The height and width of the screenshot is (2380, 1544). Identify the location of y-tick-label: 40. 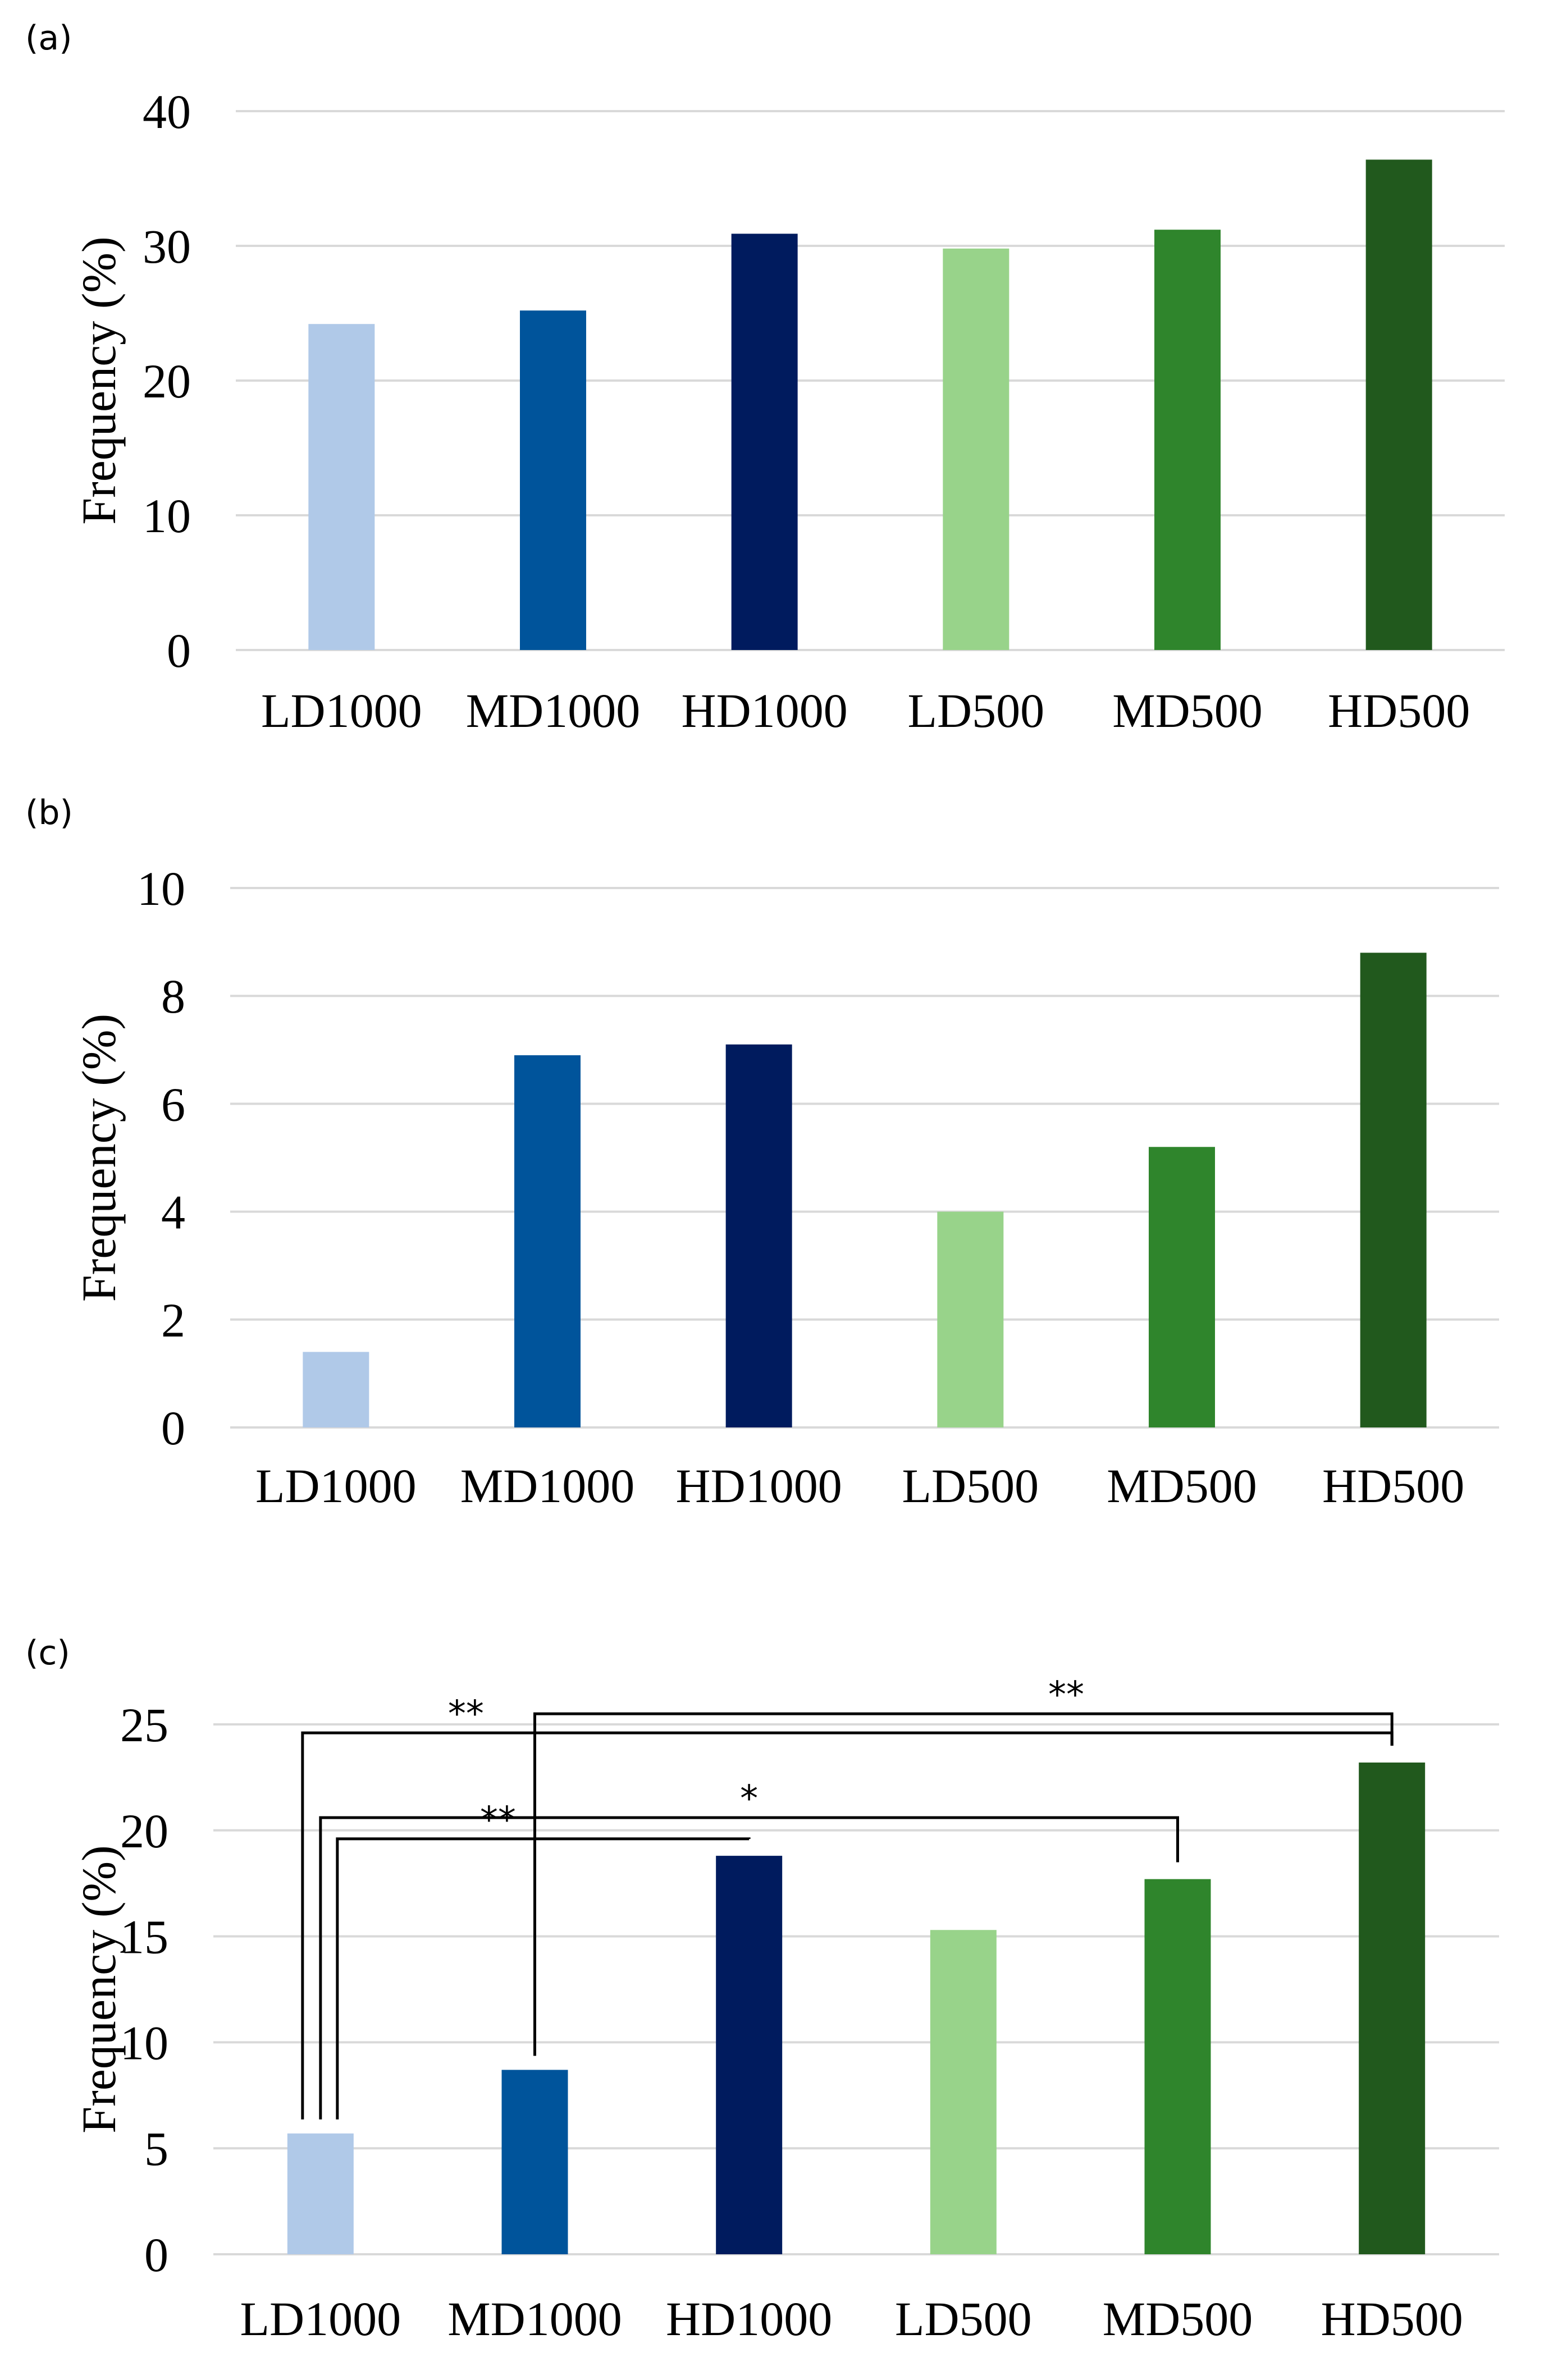
(167, 112).